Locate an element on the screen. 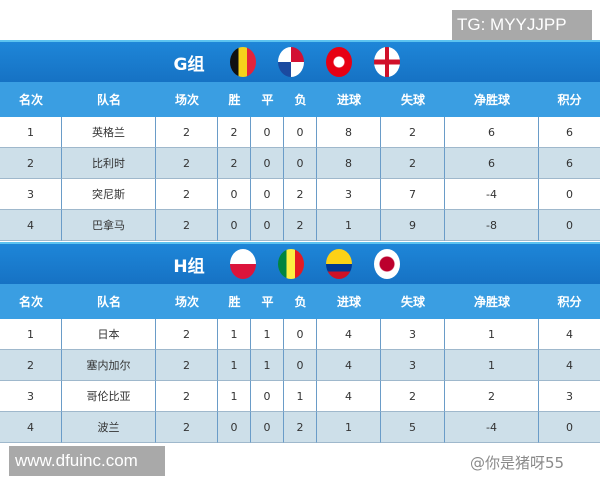 Image resolution: width=600 pixels, height=480 pixels. group-banner: G组 is located at coordinates (300, 61).